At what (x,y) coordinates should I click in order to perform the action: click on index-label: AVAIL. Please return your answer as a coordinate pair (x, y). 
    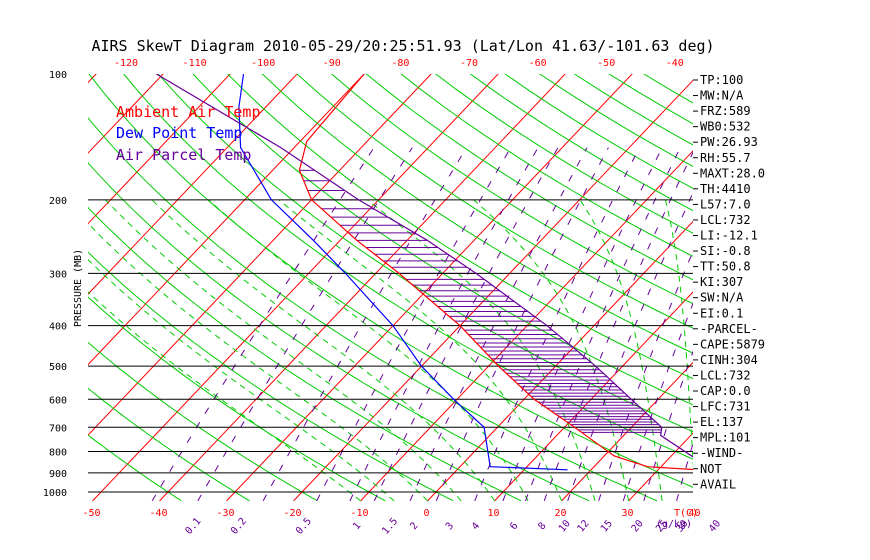
    Looking at the image, I should click on (718, 484).